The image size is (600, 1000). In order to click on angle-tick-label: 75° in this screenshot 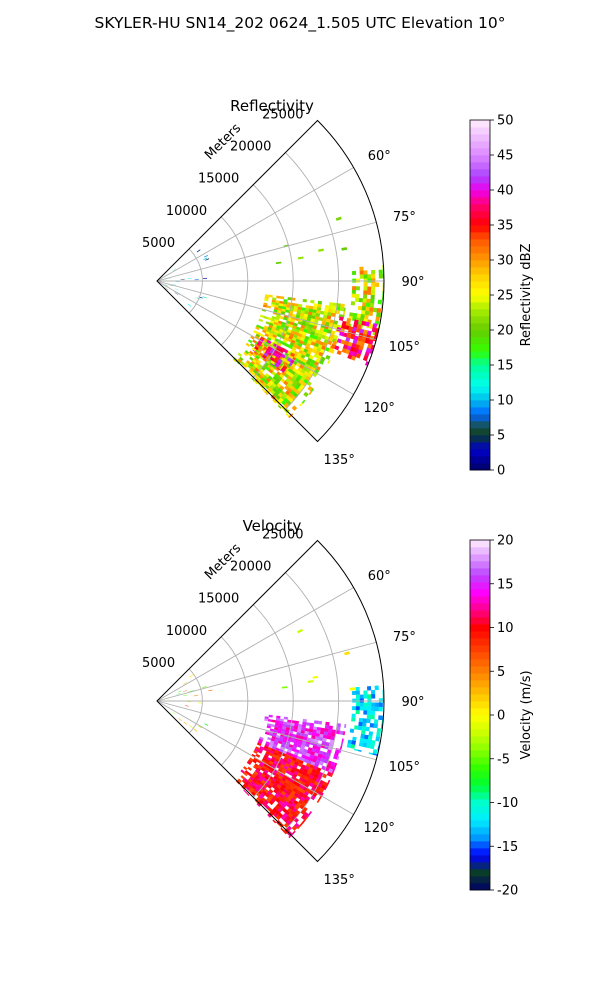, I will do `click(404, 217)`.